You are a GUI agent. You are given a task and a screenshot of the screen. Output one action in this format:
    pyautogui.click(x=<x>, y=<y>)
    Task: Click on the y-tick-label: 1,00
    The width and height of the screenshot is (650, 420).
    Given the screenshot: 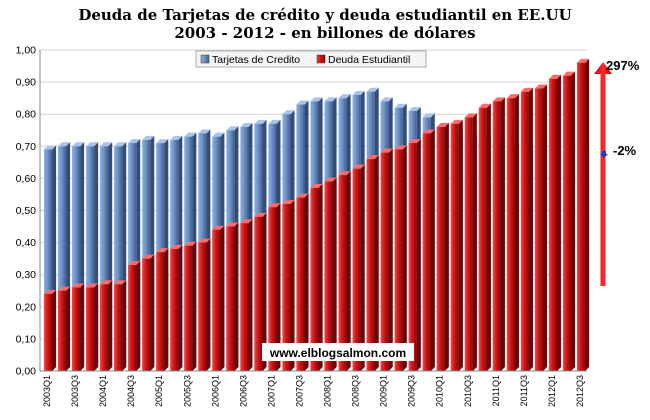 What is the action you would take?
    pyautogui.click(x=26, y=51)
    